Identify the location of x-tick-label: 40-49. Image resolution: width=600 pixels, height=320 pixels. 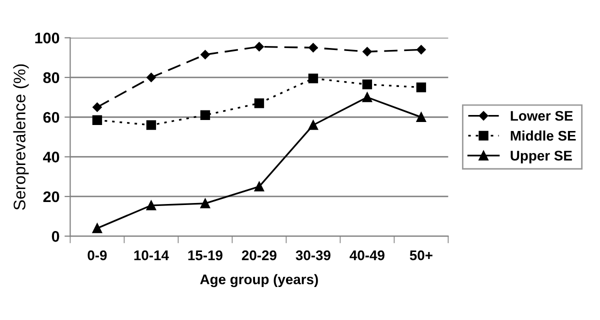
(367, 255).